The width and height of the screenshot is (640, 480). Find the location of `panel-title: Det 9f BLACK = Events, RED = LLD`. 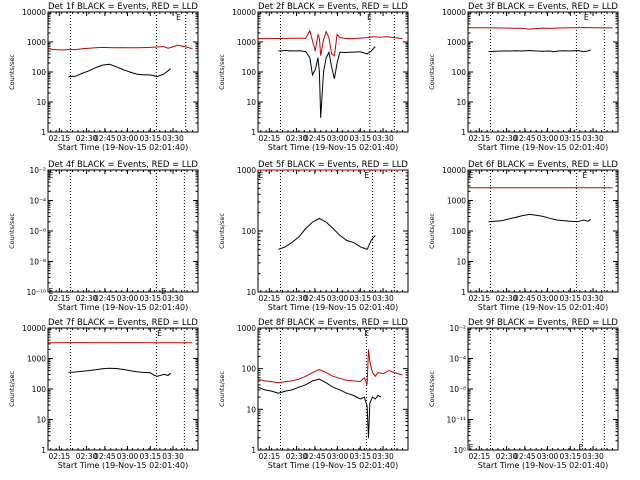

panel-title: Det 9f BLACK = Events, RED = LLD is located at coordinates (543, 323).